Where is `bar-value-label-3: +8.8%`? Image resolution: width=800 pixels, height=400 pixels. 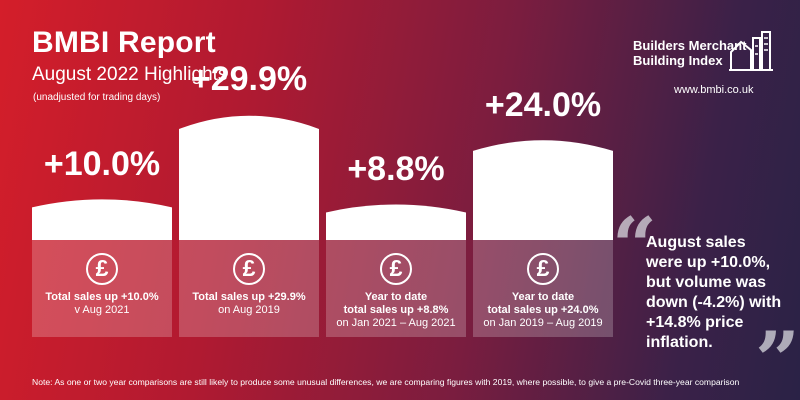
bar-value-label-3: +8.8% is located at coordinates (396, 169).